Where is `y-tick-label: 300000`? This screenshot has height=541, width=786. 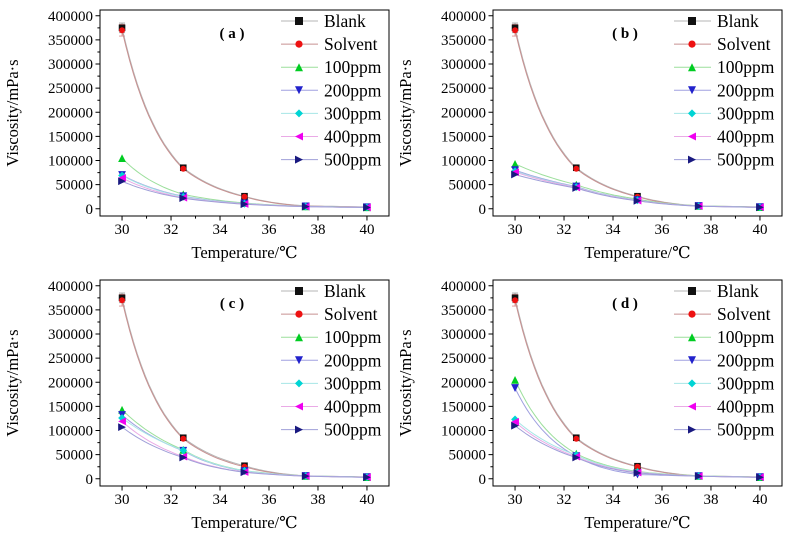
y-tick-label: 300000 is located at coordinates (70, 65).